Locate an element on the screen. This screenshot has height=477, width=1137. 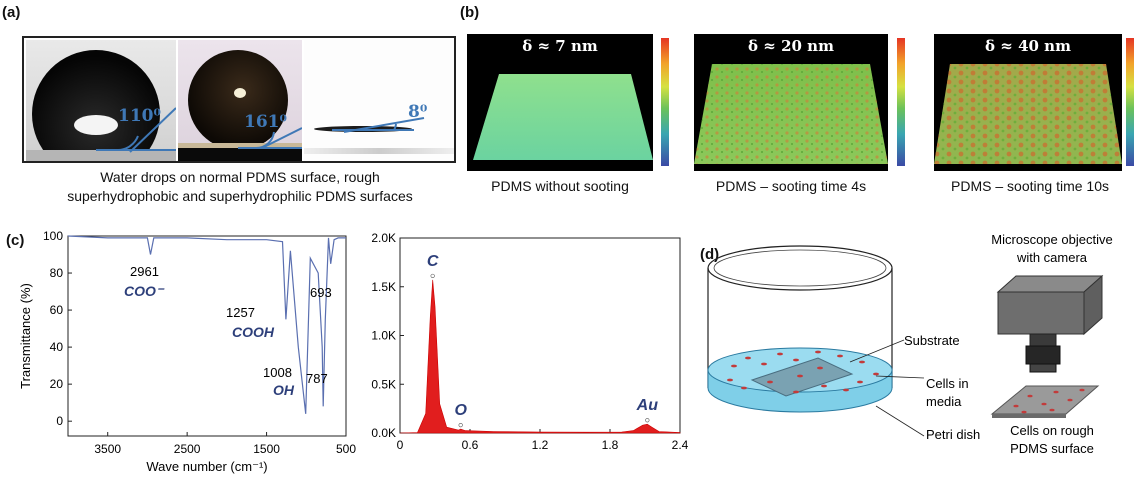
peak-2961-label: 2961 is located at coordinates (144, 271).